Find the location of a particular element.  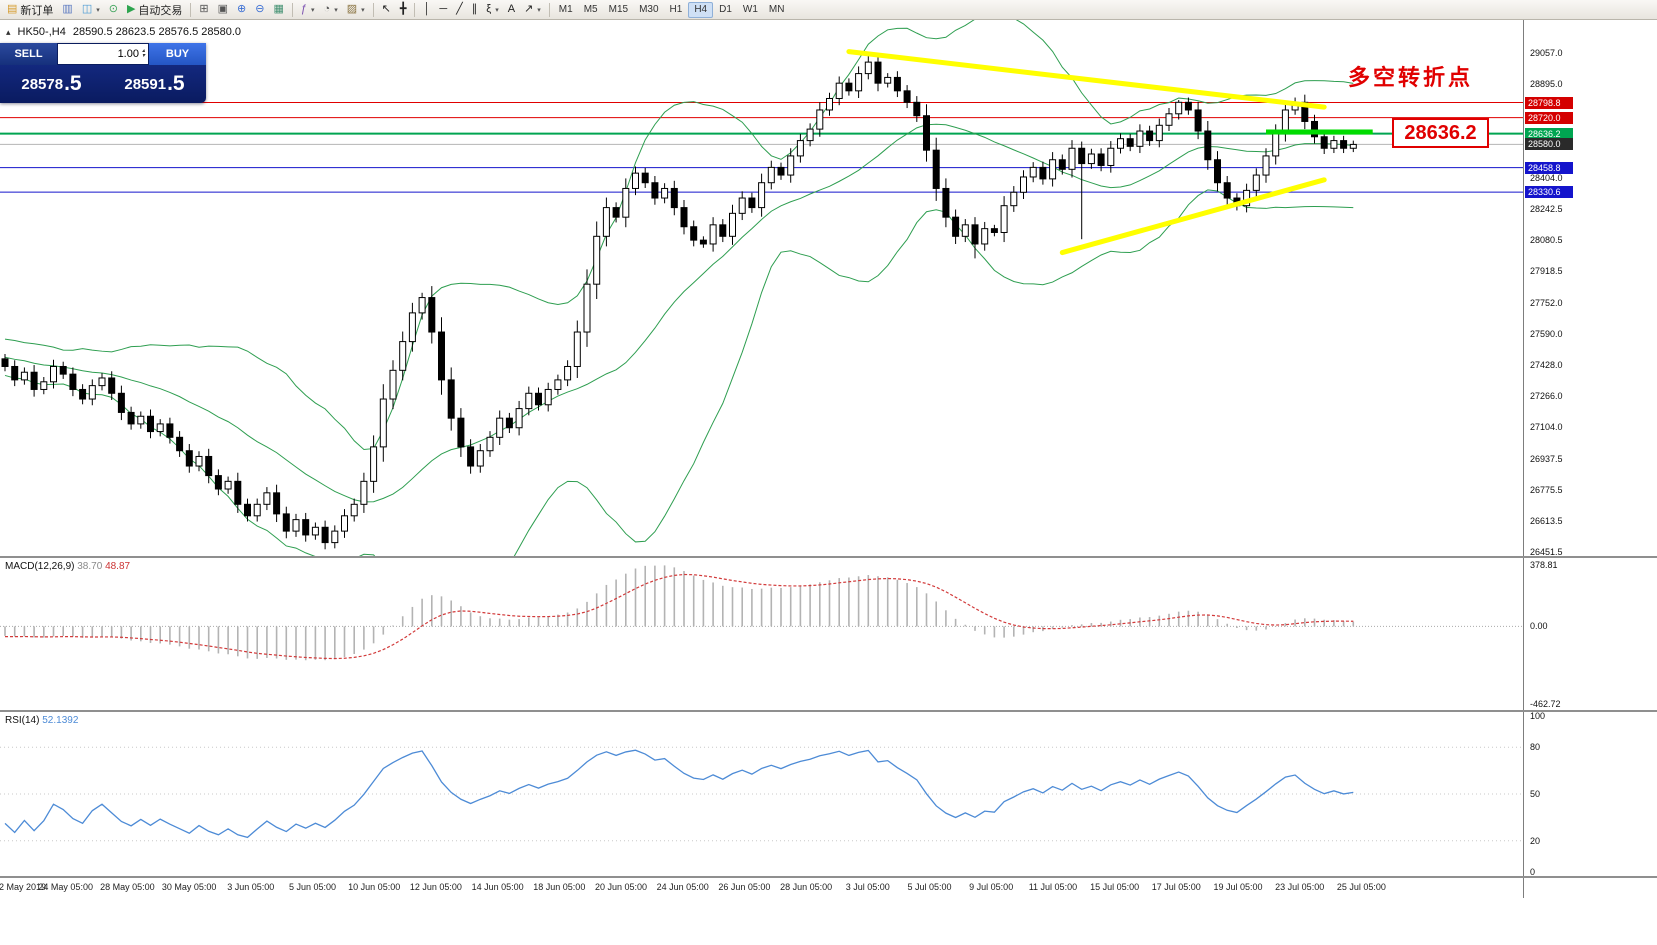

horizontal-line-button: ─ is located at coordinates (443, 9).